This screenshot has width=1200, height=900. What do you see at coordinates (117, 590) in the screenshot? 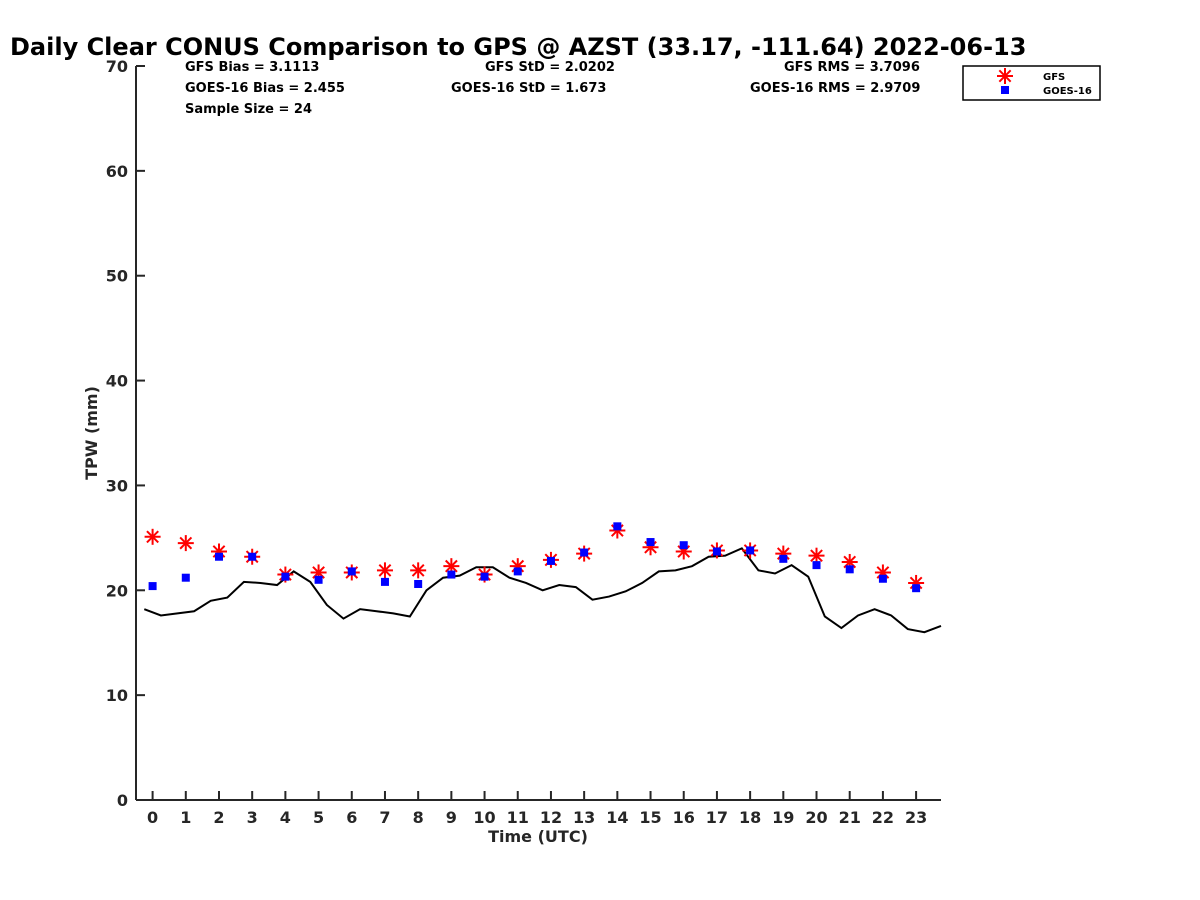
I see `y-tick-label: 20` at bounding box center [117, 590].